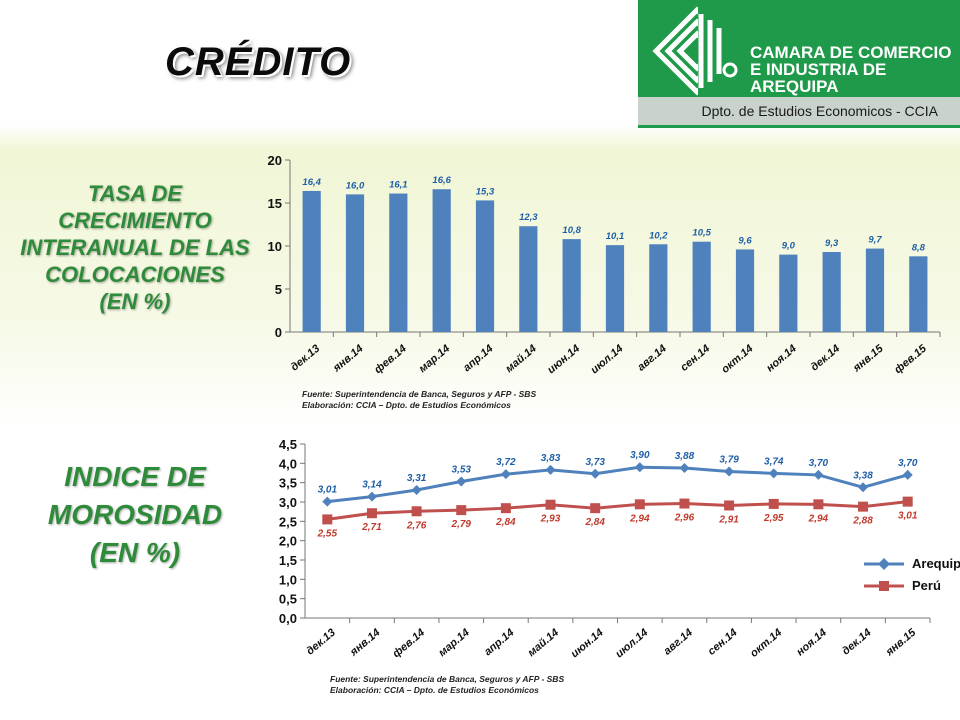 The width and height of the screenshot is (960, 720). What do you see at coordinates (728, 519) in the screenshot?
I see `line-data-label-peru: 2,91` at bounding box center [728, 519].